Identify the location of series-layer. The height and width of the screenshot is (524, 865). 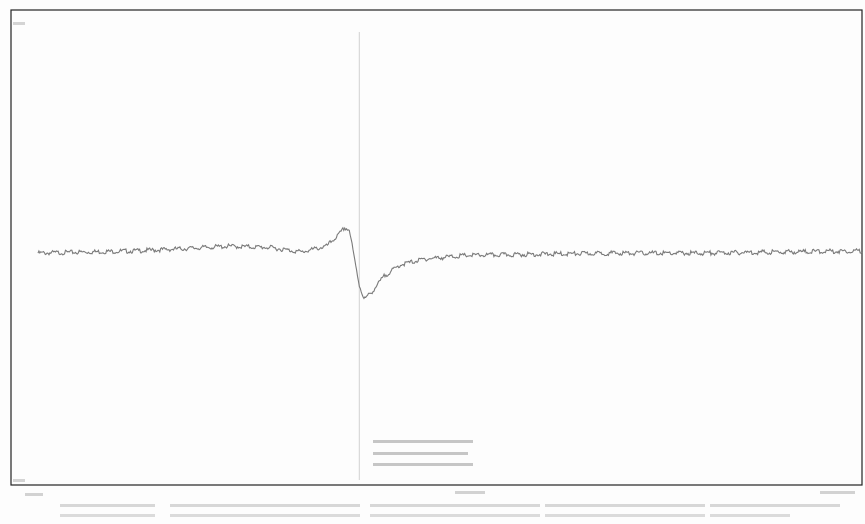
(450, 263).